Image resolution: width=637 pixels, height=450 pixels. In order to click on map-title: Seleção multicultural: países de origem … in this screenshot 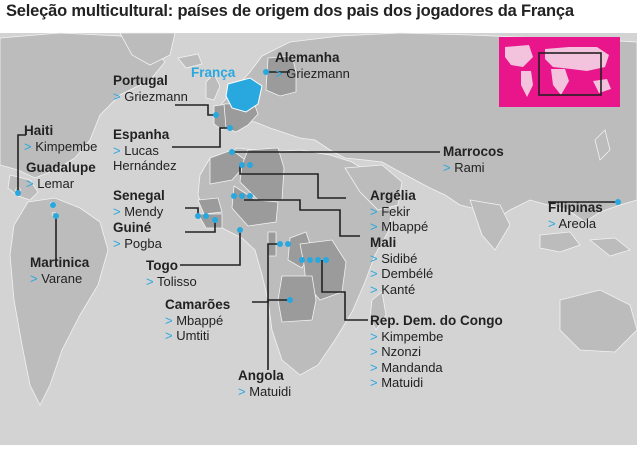, I will do `click(290, 11)`.